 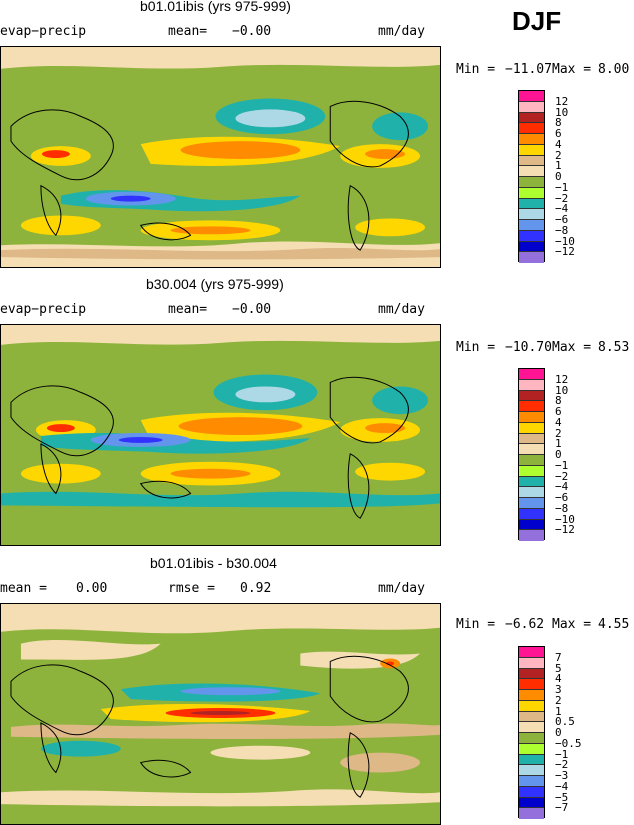 What do you see at coordinates (525, 624) in the screenshot?
I see `panel3-min-value: −6.62` at bounding box center [525, 624].